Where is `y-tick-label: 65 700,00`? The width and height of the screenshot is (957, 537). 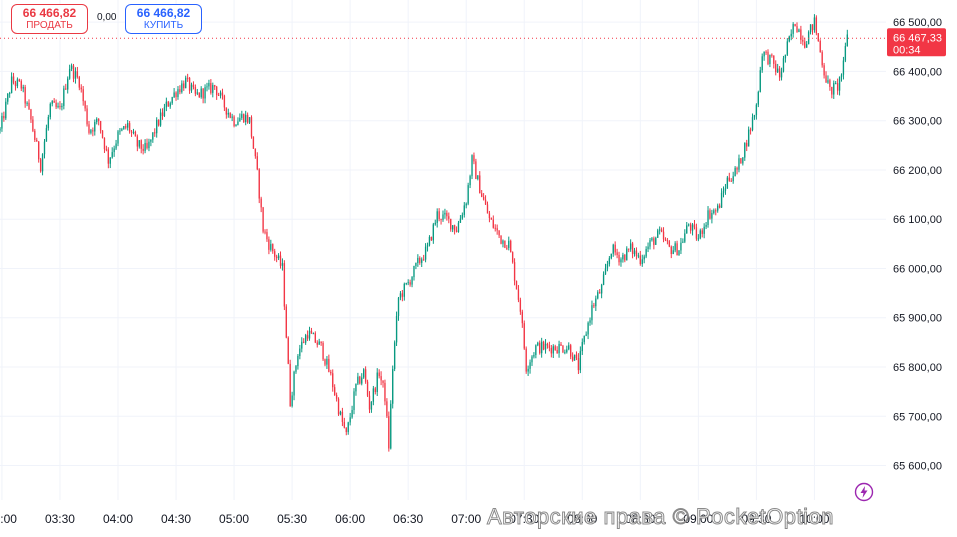
y-tick-label: 65 700,00 is located at coordinates (917, 417).